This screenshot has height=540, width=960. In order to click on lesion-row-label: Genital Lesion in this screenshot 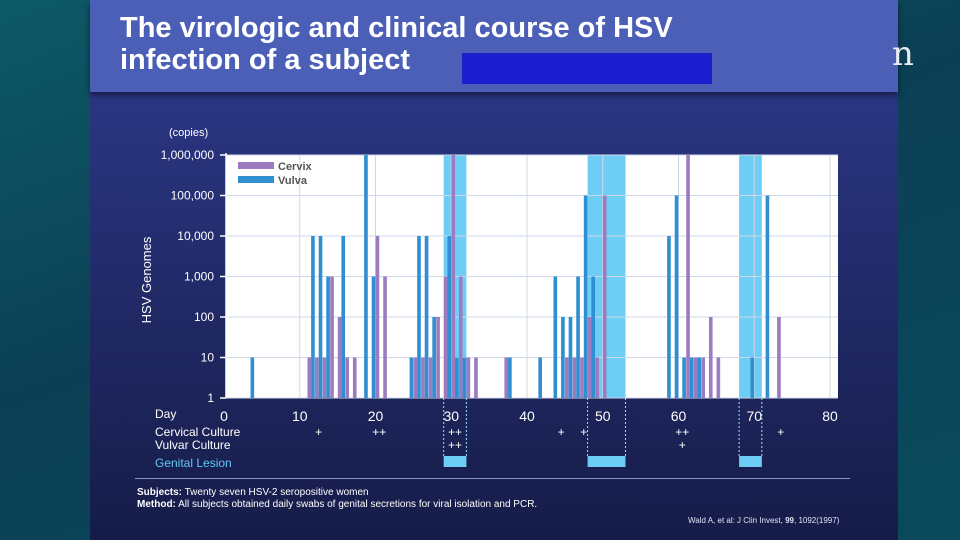, I will do `click(193, 463)`.